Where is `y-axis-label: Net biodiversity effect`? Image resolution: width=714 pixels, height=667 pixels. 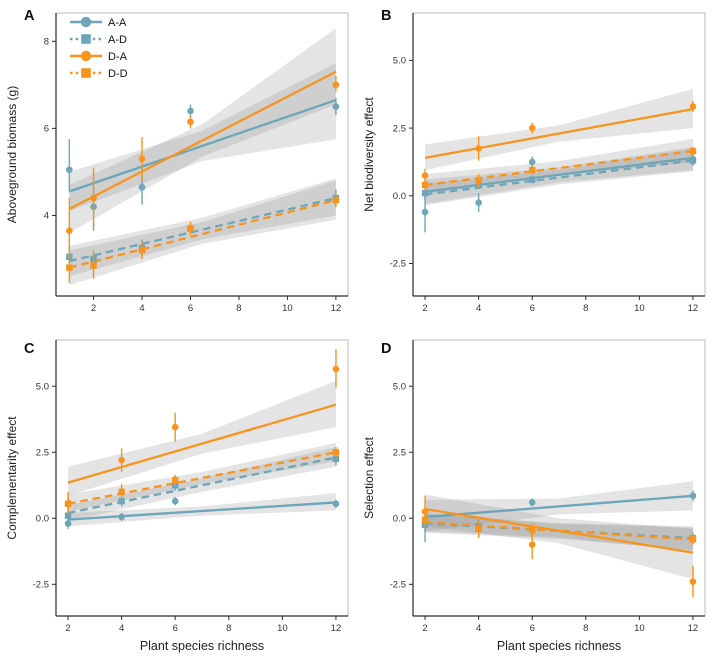 y-axis-label: Net biodiversity effect is located at coordinates (369, 154).